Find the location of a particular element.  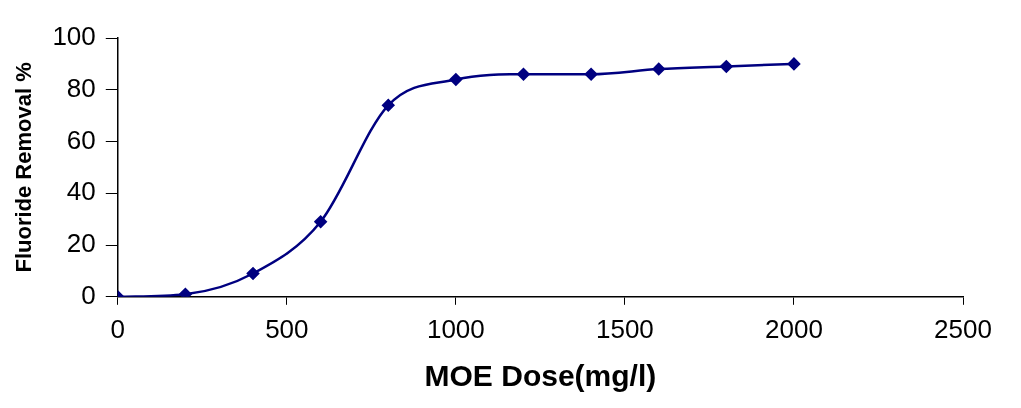

y-tick-label: 20 is located at coordinates (81, 243).